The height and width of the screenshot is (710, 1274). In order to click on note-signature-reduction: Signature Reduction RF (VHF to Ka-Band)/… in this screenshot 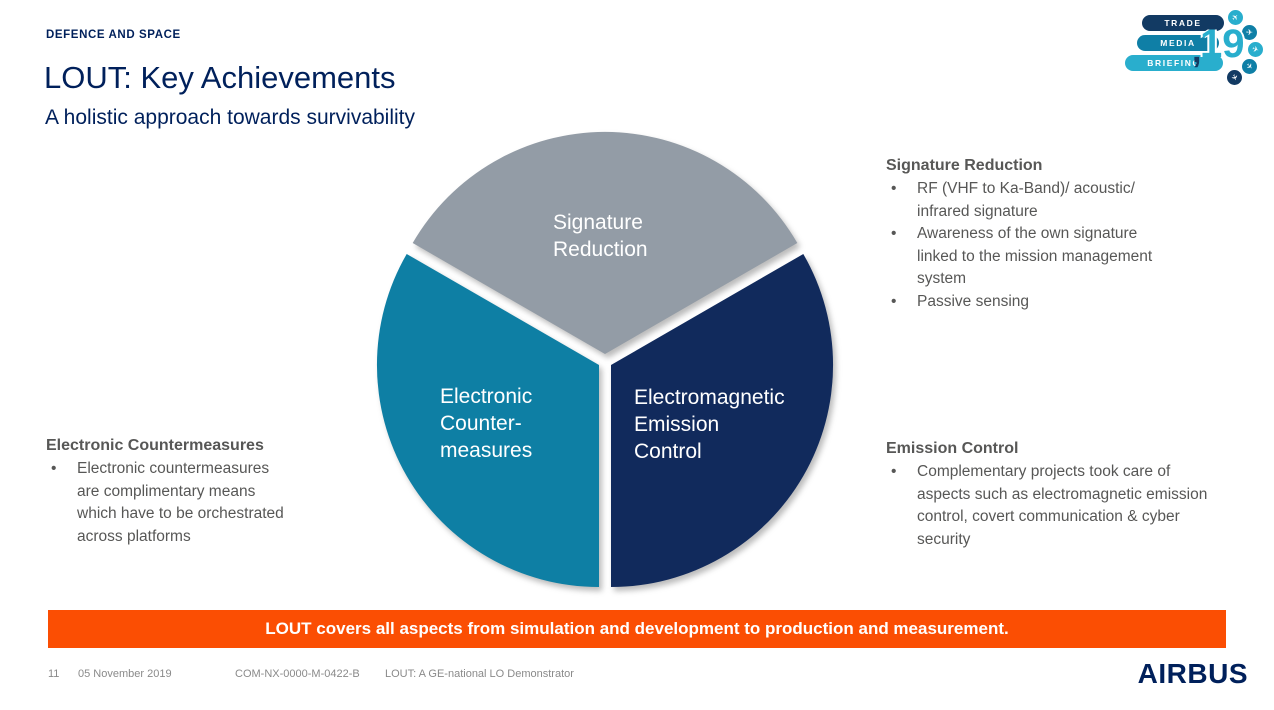, I will do `click(1032, 235)`.